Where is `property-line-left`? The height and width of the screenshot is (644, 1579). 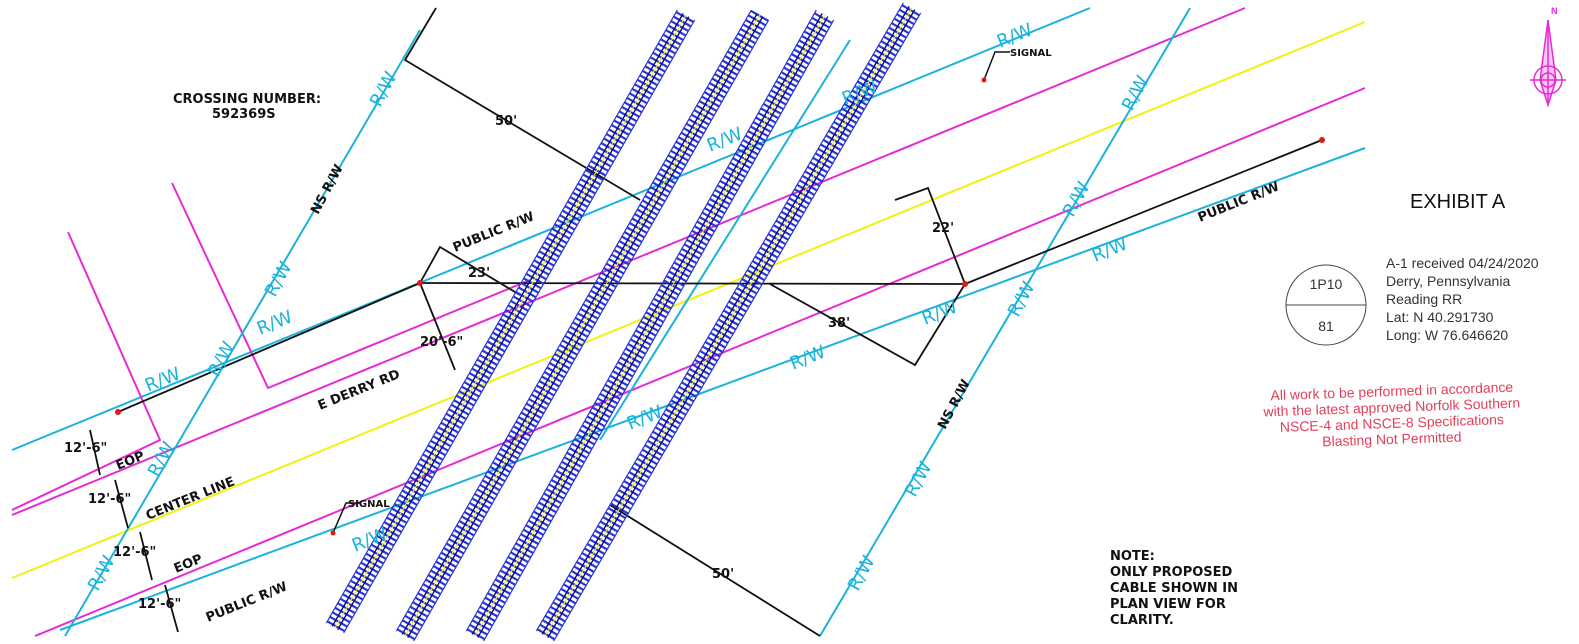
property-line-left is located at coordinates (86, 371).